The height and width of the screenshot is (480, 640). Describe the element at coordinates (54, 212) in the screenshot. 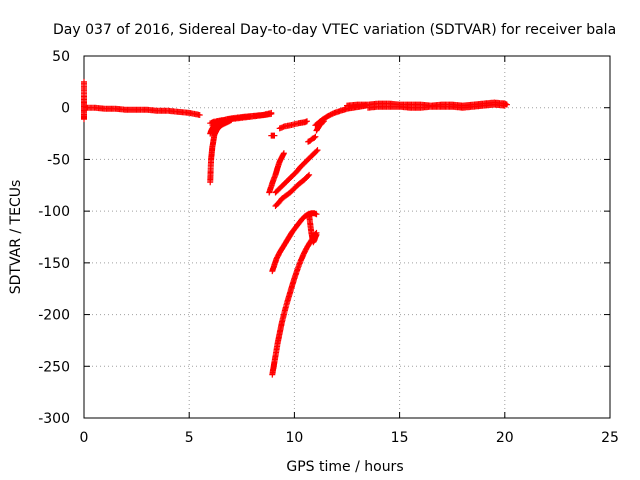

I see `y-tick-label: -100` at that location.